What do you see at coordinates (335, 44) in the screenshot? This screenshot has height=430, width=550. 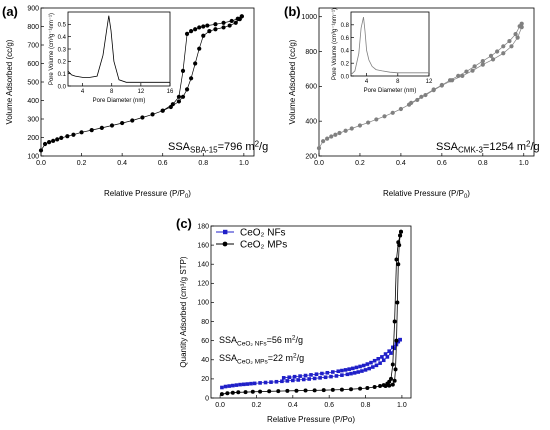 I see `b-inset-ylabel: Pore Volume (cm³g⁻¹nm⁻¹)` at bounding box center [335, 44].